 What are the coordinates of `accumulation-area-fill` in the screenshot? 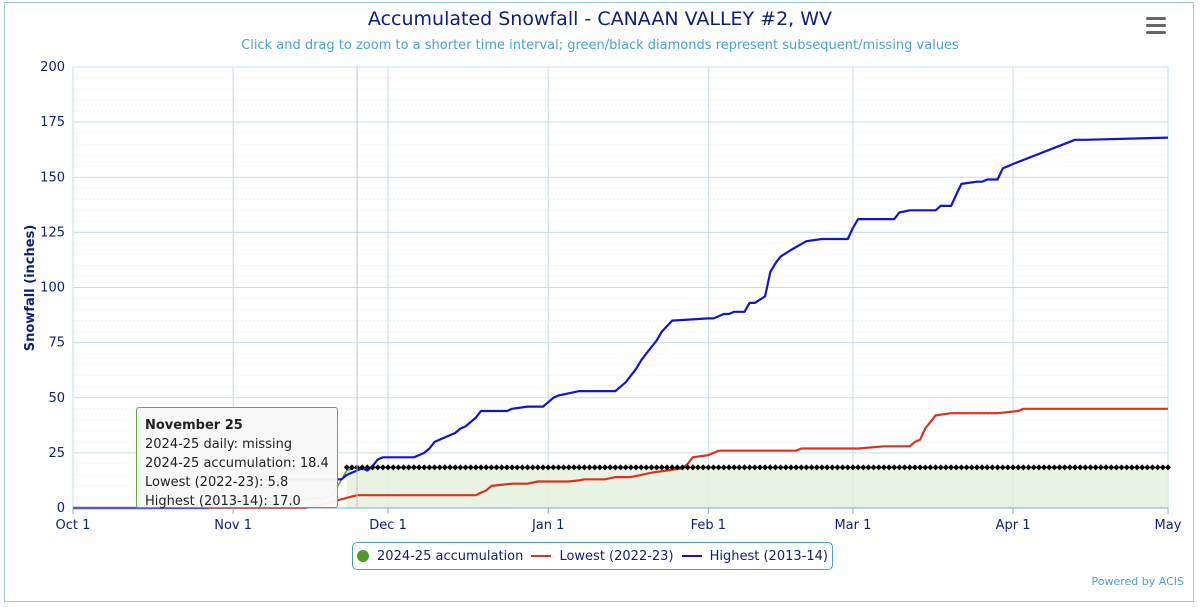 It's located at (757, 487).